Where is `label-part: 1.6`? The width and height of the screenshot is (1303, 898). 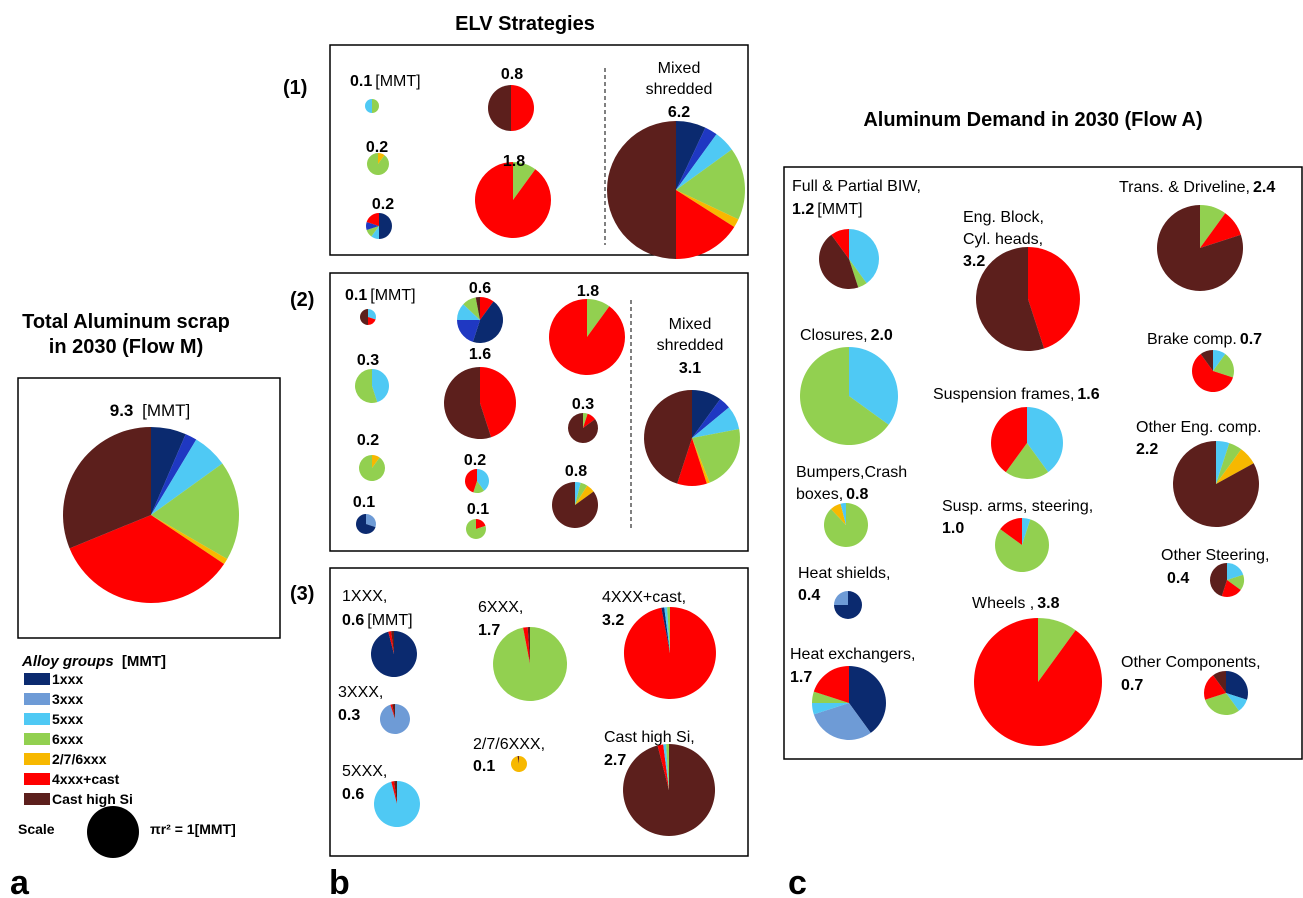 label-part: 1.6 is located at coordinates (1088, 394).